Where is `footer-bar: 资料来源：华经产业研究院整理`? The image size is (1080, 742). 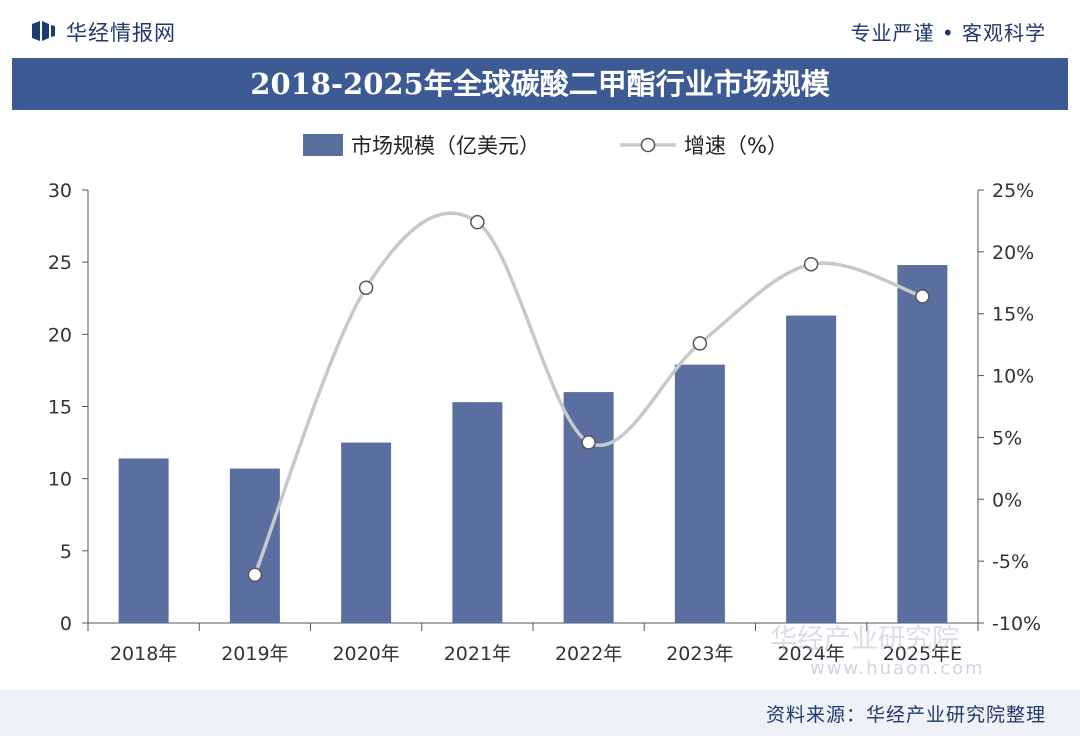
footer-bar: 资料来源：华经产业研究院整理 is located at coordinates (540, 713).